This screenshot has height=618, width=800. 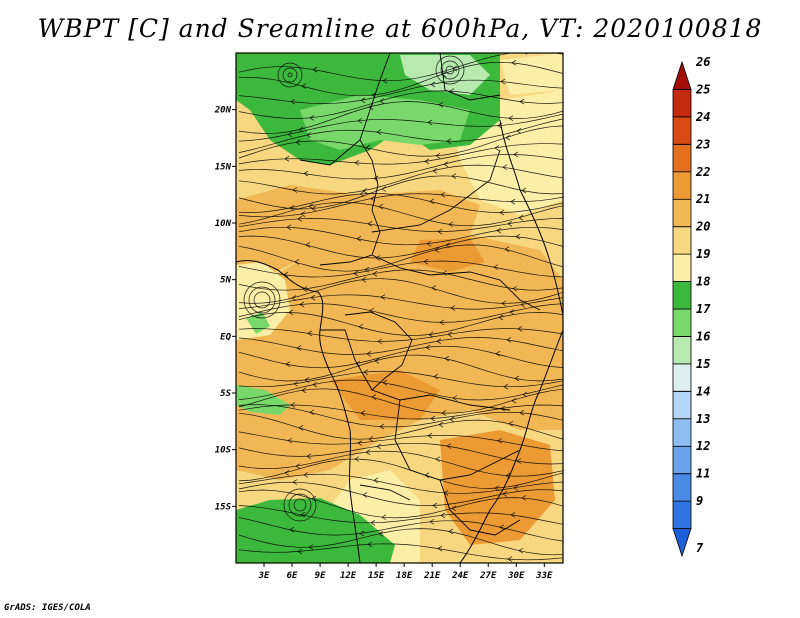 What do you see at coordinates (703, 282) in the screenshot?
I see `colorbar-label: 18` at bounding box center [703, 282].